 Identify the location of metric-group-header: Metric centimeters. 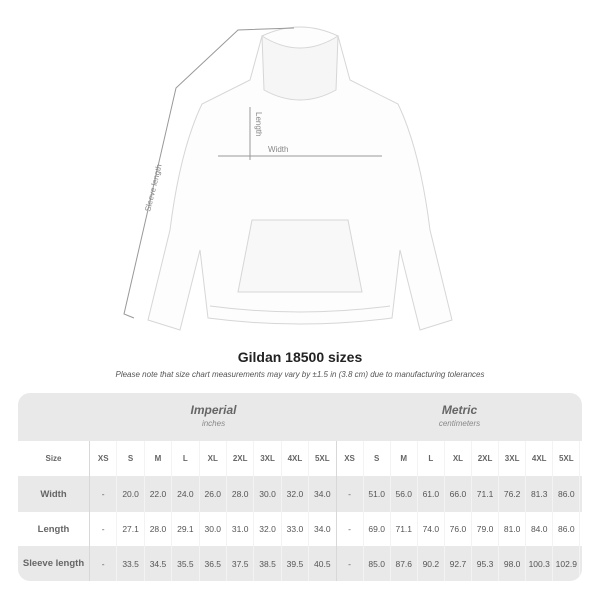
(459, 417).